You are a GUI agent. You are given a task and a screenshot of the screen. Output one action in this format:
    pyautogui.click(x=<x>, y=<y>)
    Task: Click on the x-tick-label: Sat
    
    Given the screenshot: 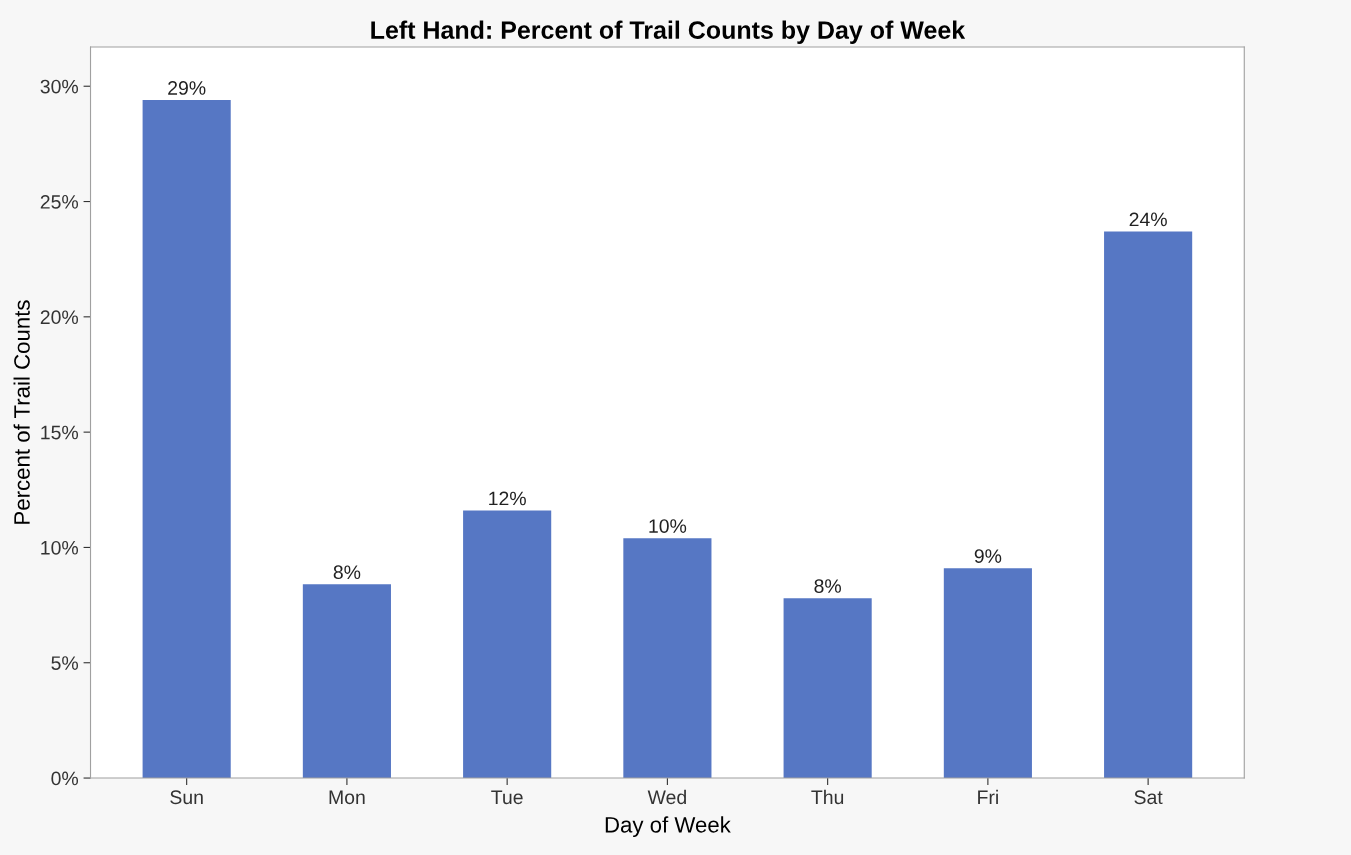 What is the action you would take?
    pyautogui.click(x=1148, y=797)
    